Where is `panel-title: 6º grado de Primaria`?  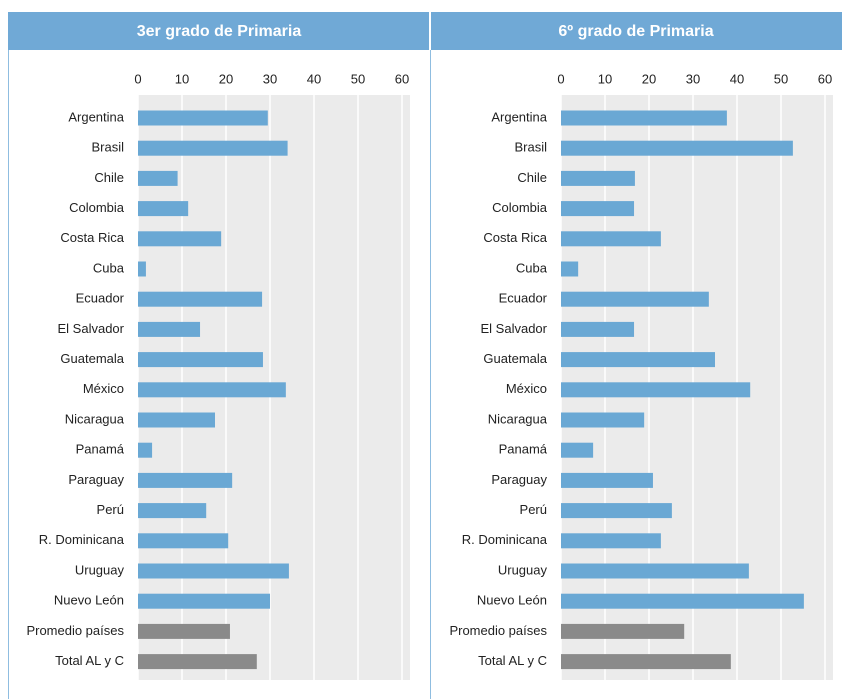 panel-title: 6º grado de Primaria is located at coordinates (635, 31).